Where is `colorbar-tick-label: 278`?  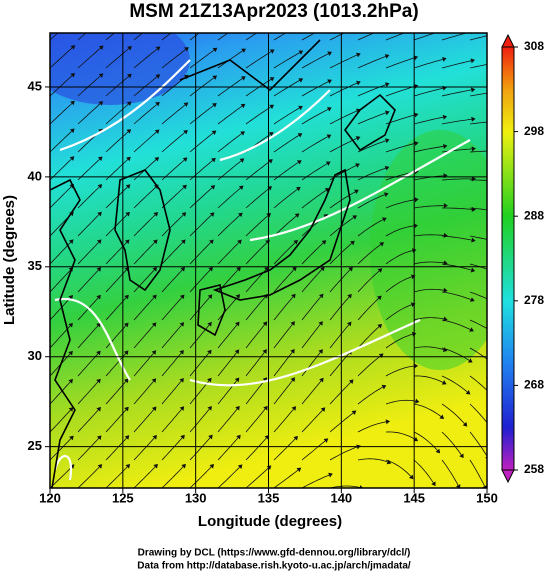 colorbar-tick-label: 278 is located at coordinates (534, 300).